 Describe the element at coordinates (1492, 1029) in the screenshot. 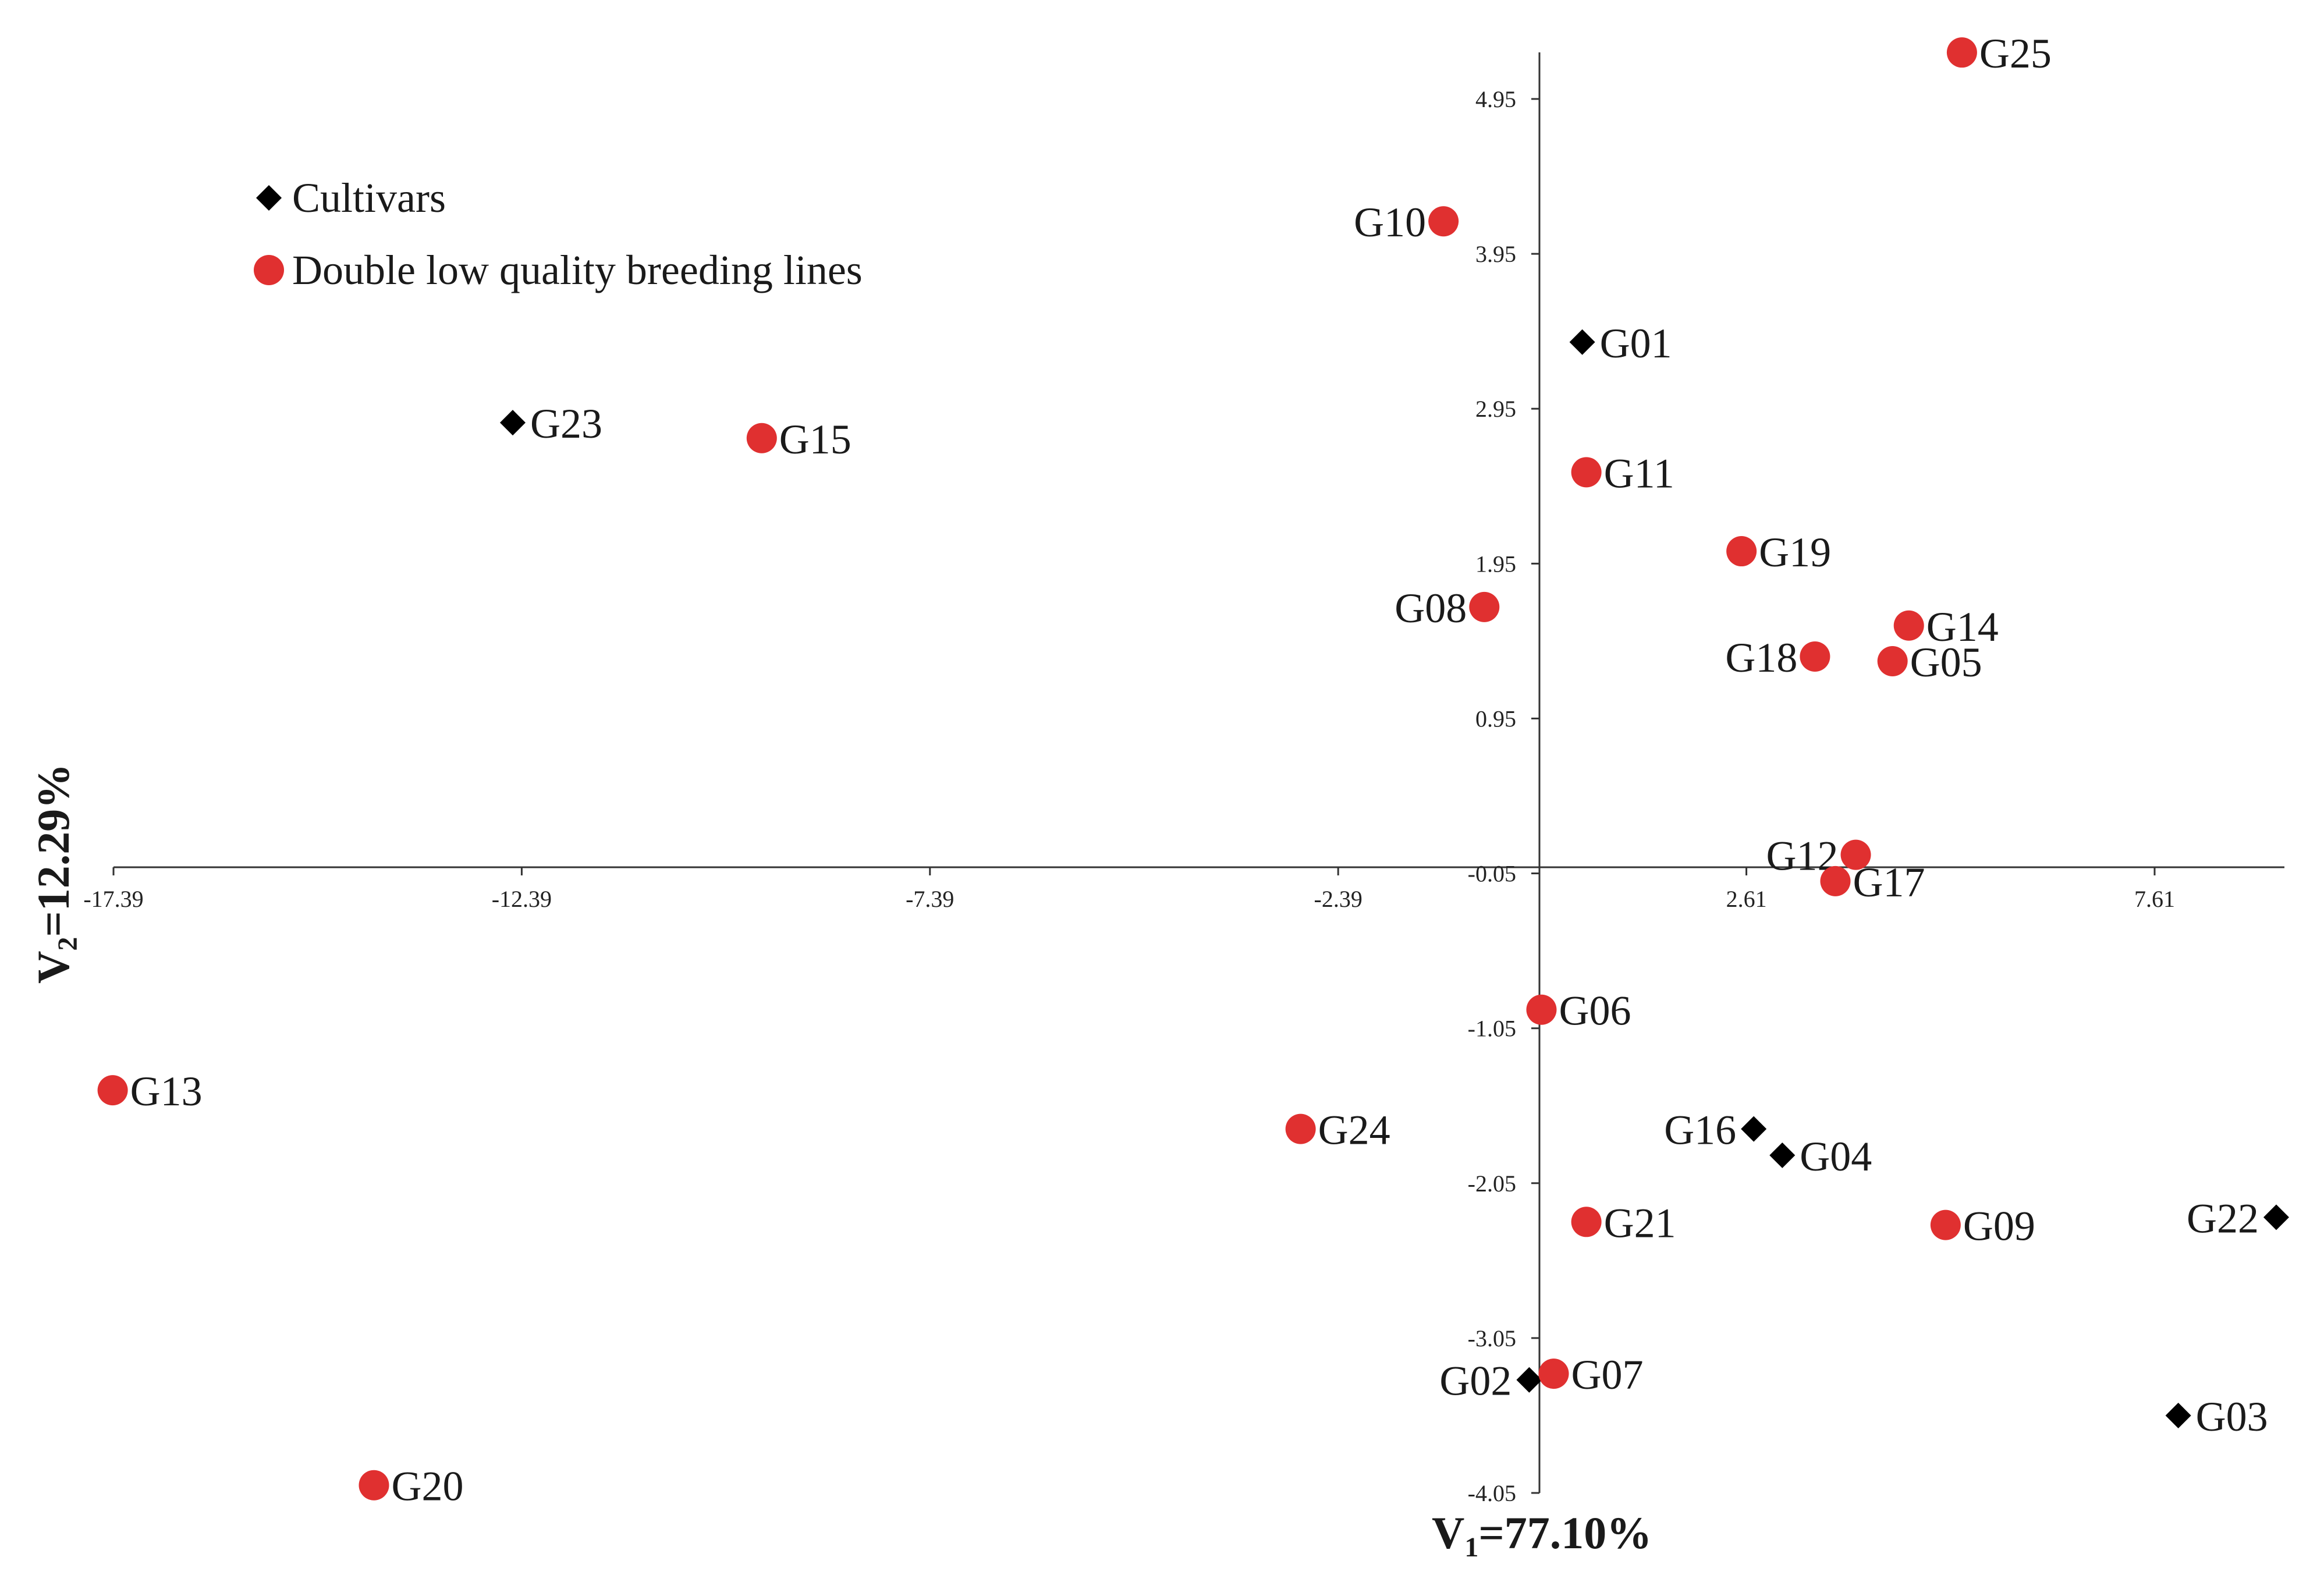

I see `y-tick-label: -1.05` at that location.